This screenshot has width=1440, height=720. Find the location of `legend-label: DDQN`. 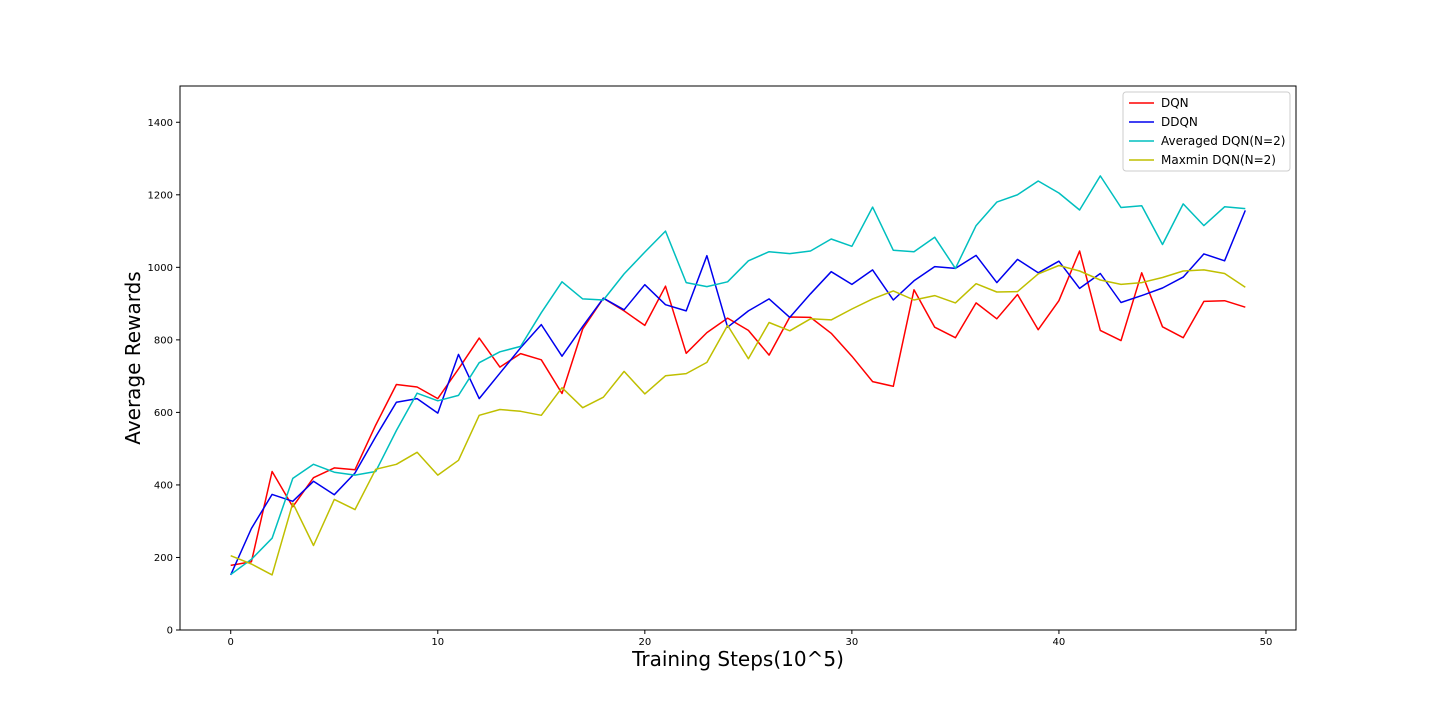

legend-label: DDQN is located at coordinates (1179, 122).